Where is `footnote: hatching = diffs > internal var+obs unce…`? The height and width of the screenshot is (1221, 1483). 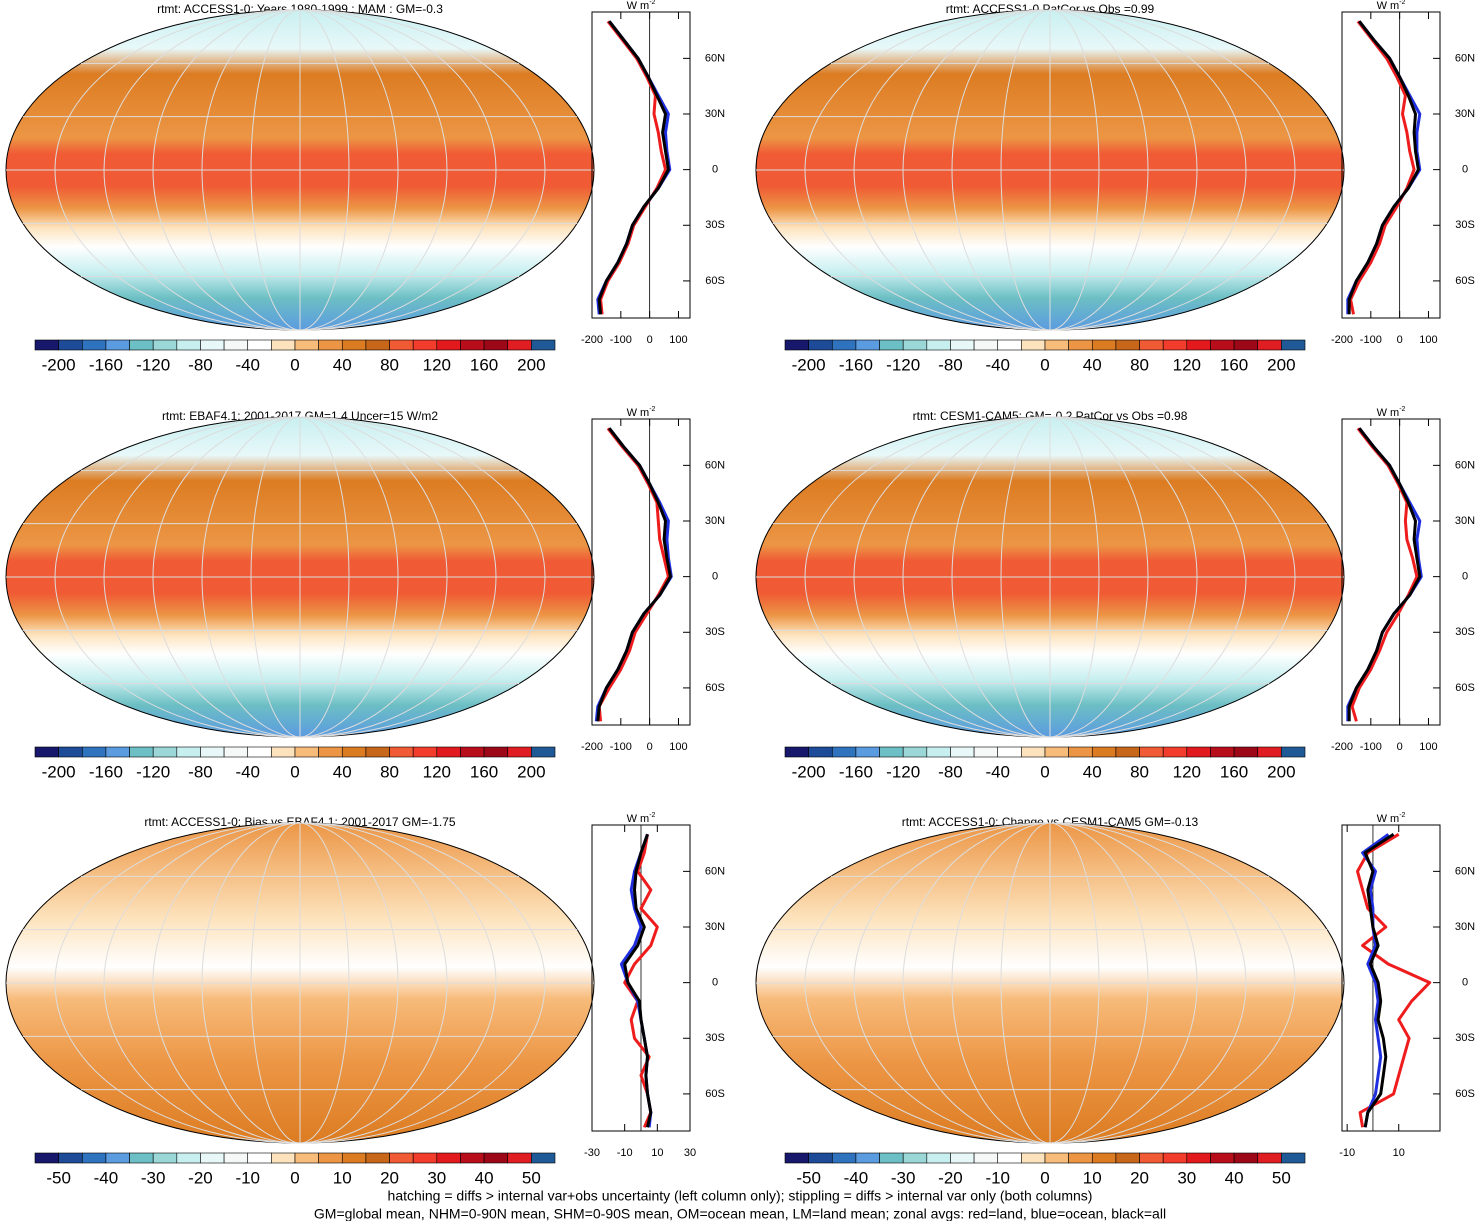
footnote: hatching = diffs > internal var+obs unce… is located at coordinates (740, 1196).